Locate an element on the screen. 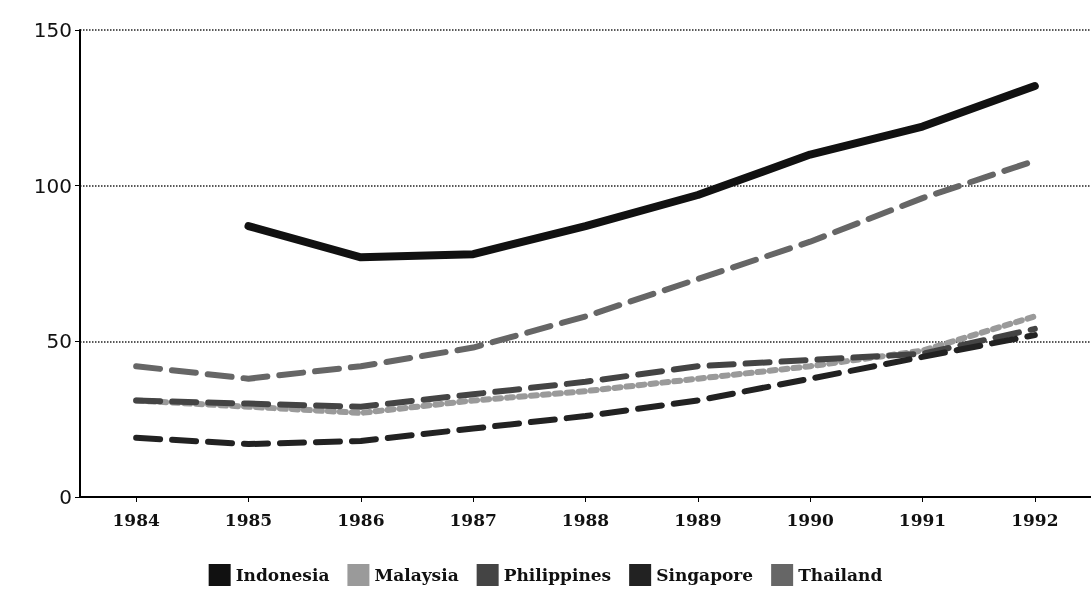  x-tick-label: 1988 is located at coordinates (585, 519).